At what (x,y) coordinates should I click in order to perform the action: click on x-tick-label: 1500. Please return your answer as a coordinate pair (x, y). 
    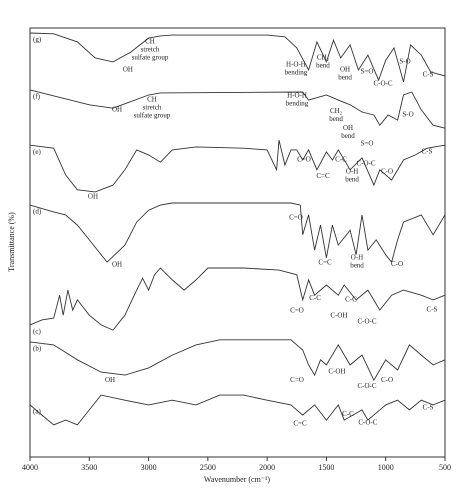
    Looking at the image, I should click on (326, 467).